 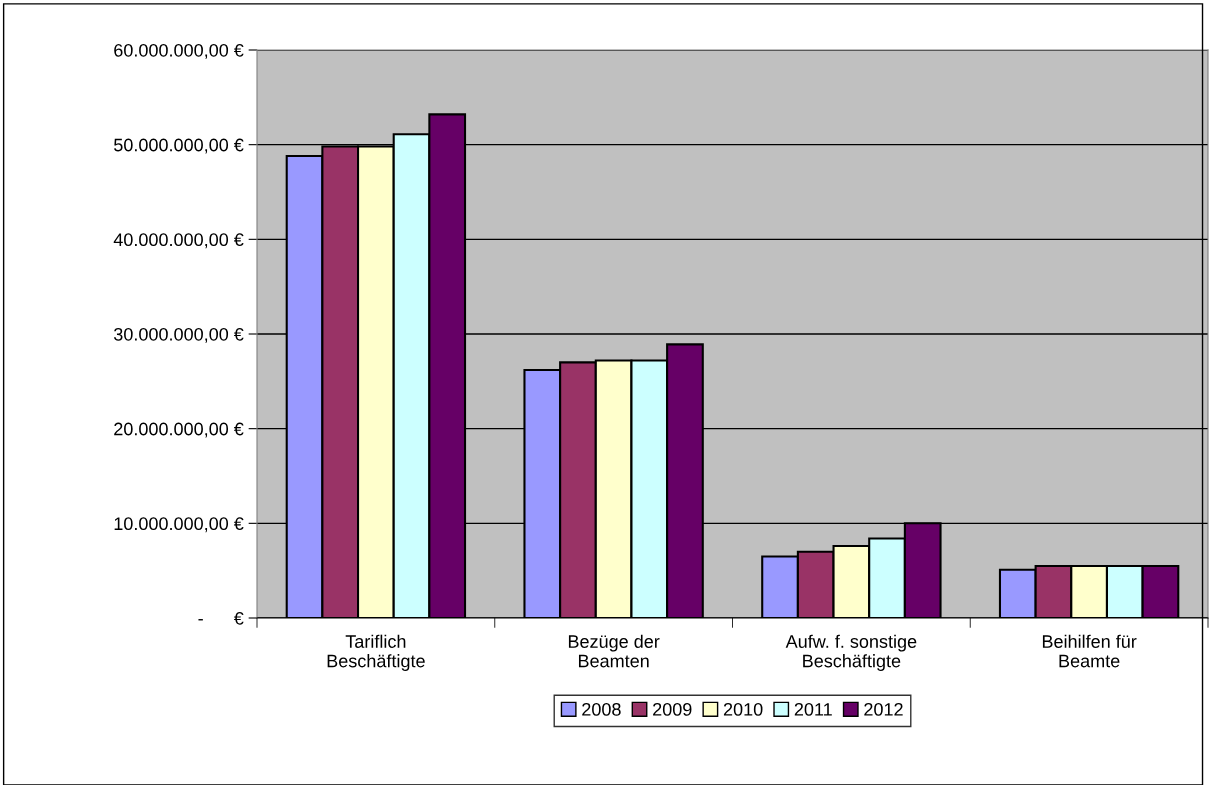 What do you see at coordinates (221, 618) in the screenshot?
I see `y-tick-label: - €` at bounding box center [221, 618].